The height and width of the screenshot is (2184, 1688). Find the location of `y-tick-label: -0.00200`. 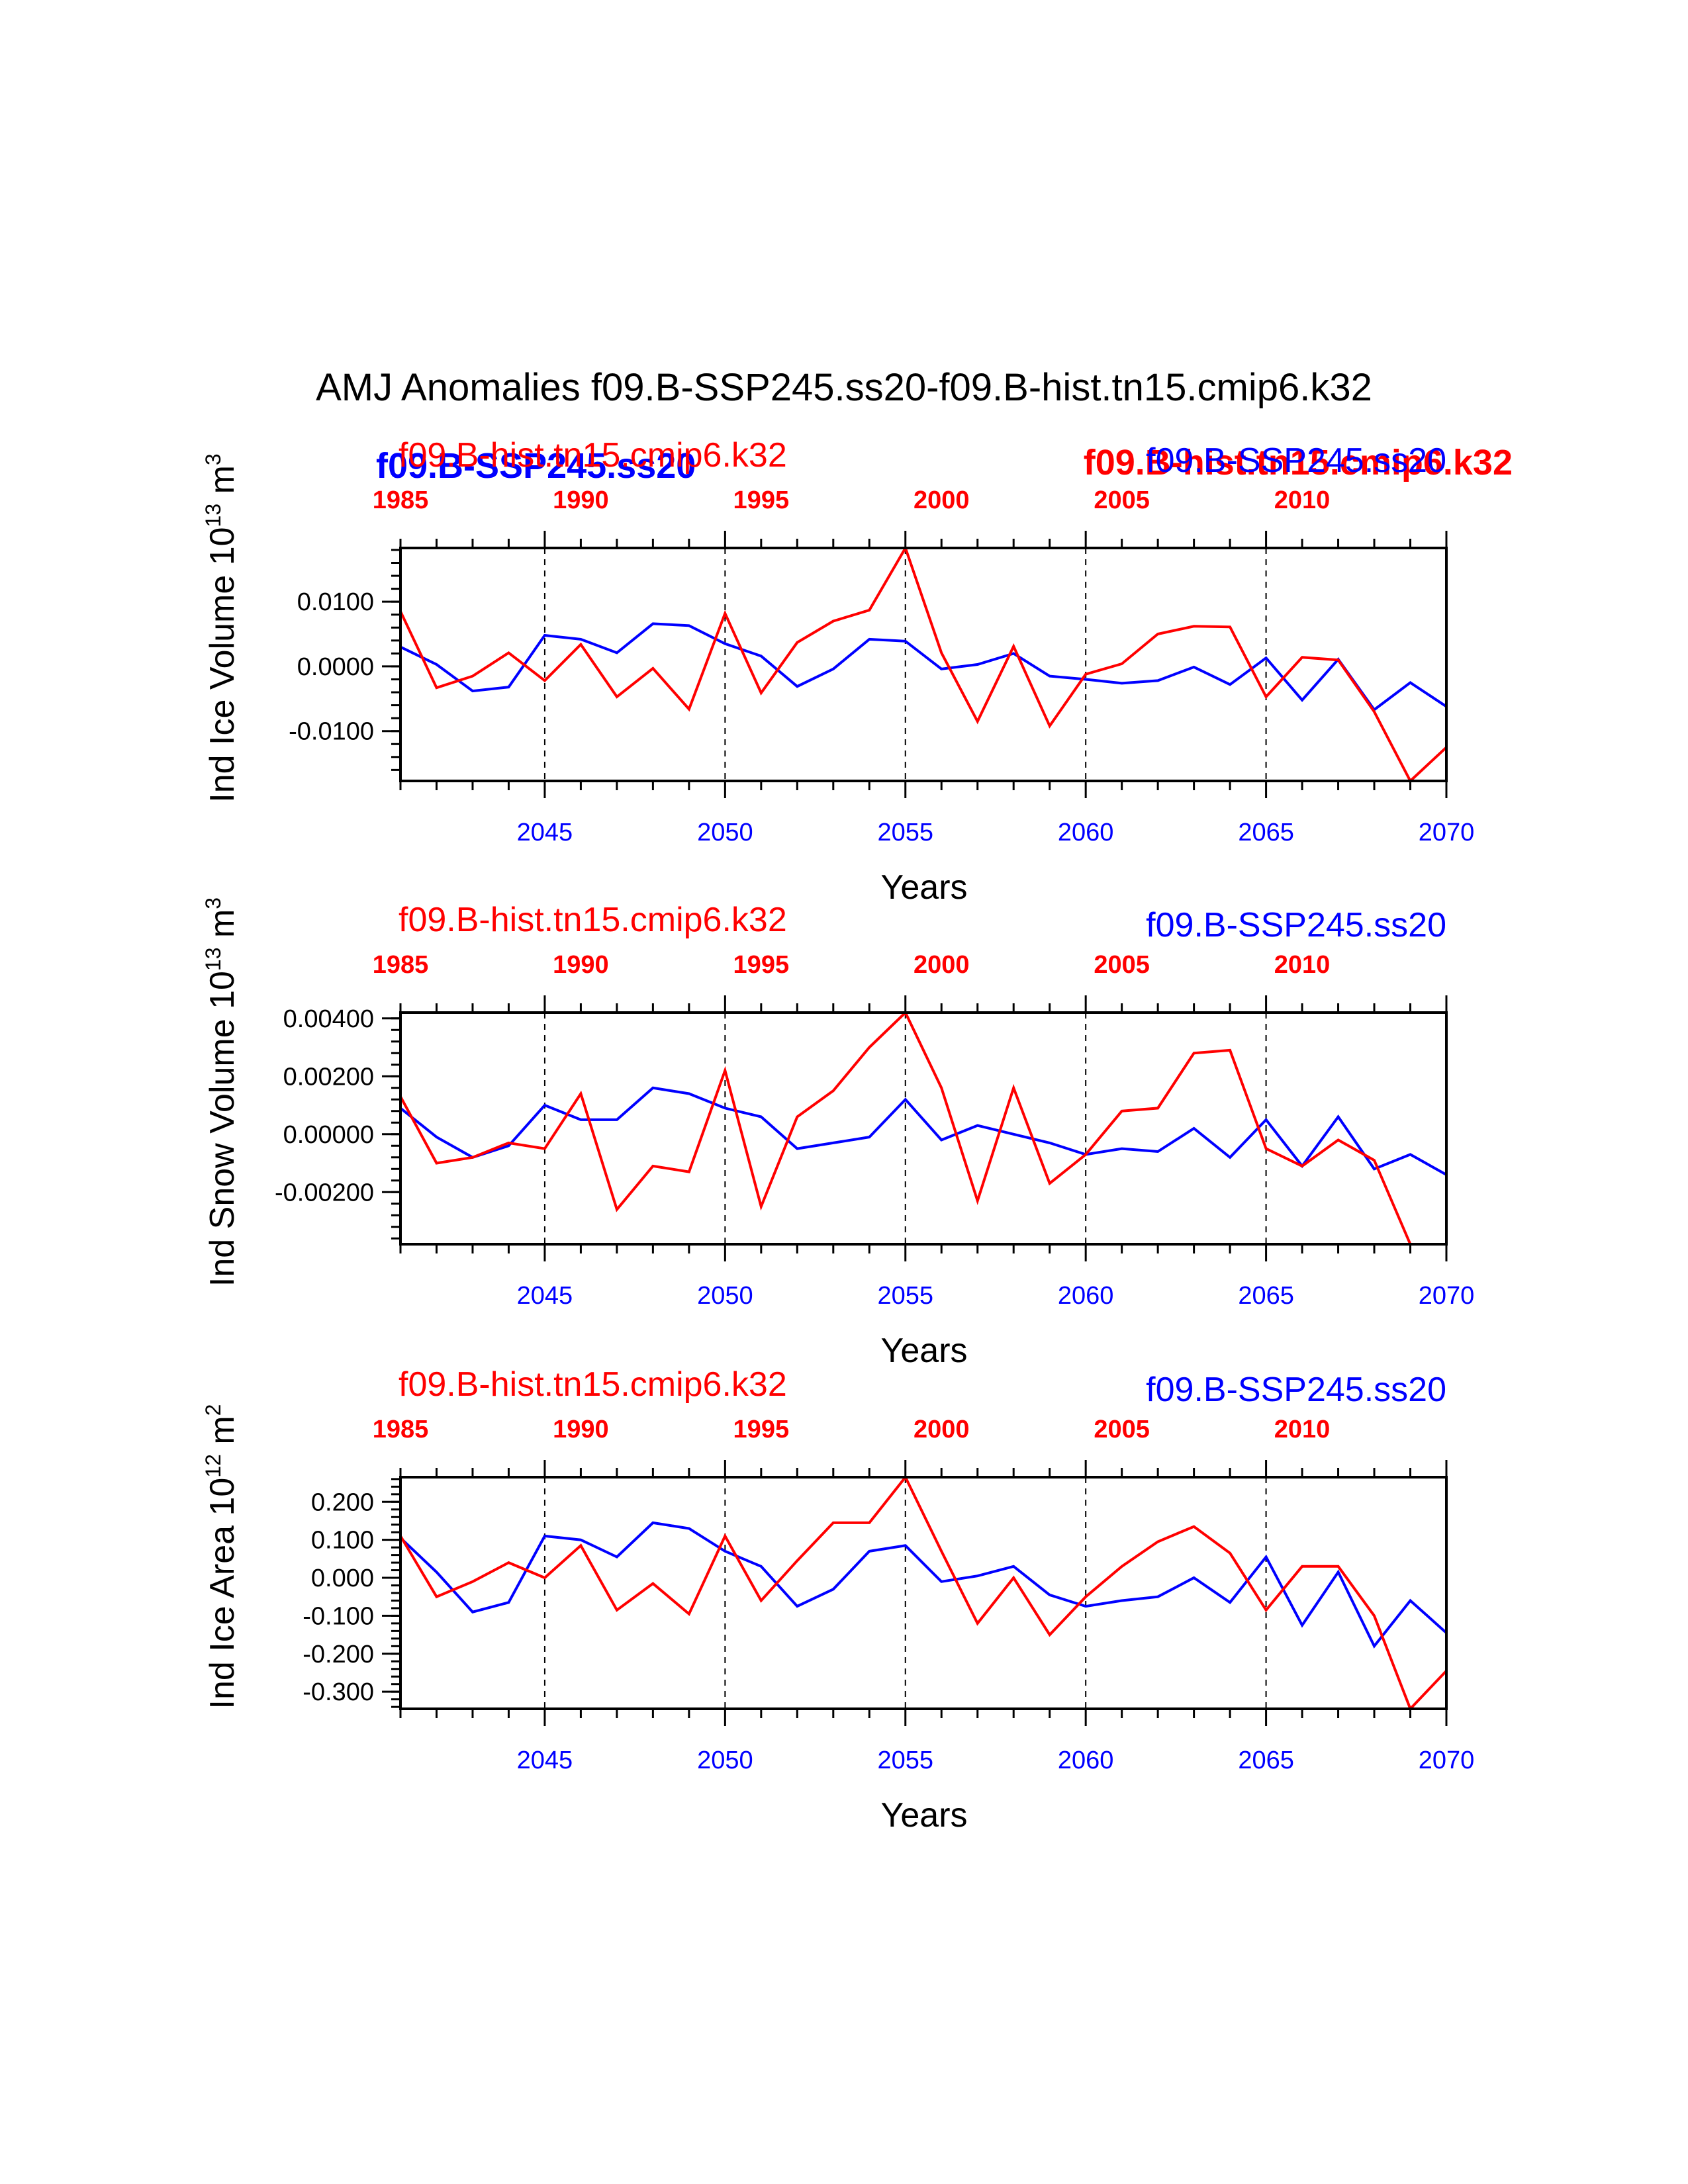

y-tick-label: -0.00200 is located at coordinates (324, 1192).